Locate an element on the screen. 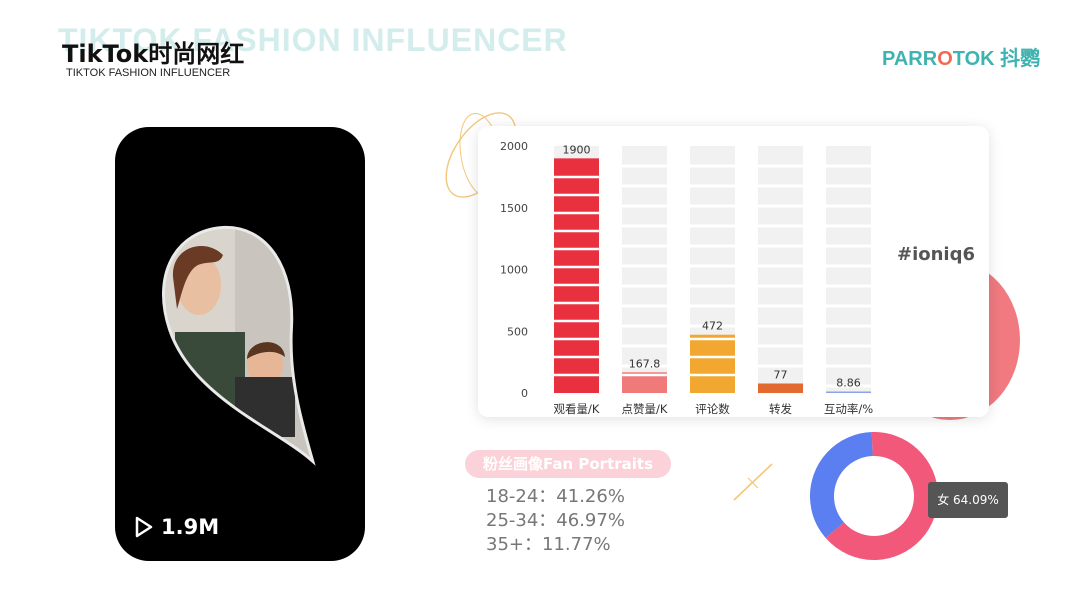 The height and width of the screenshot is (607, 1080). y-tick-label: 2000 is located at coordinates (514, 146).